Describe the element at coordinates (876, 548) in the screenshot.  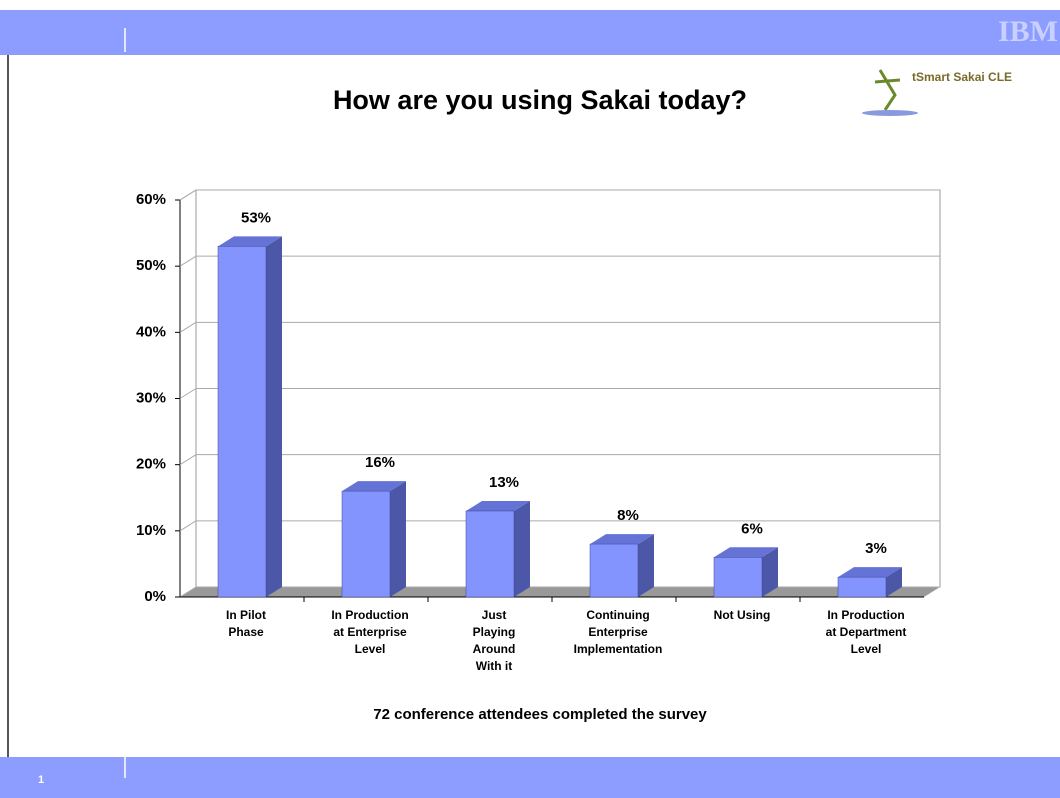
I see `value-label: 3%` at that location.